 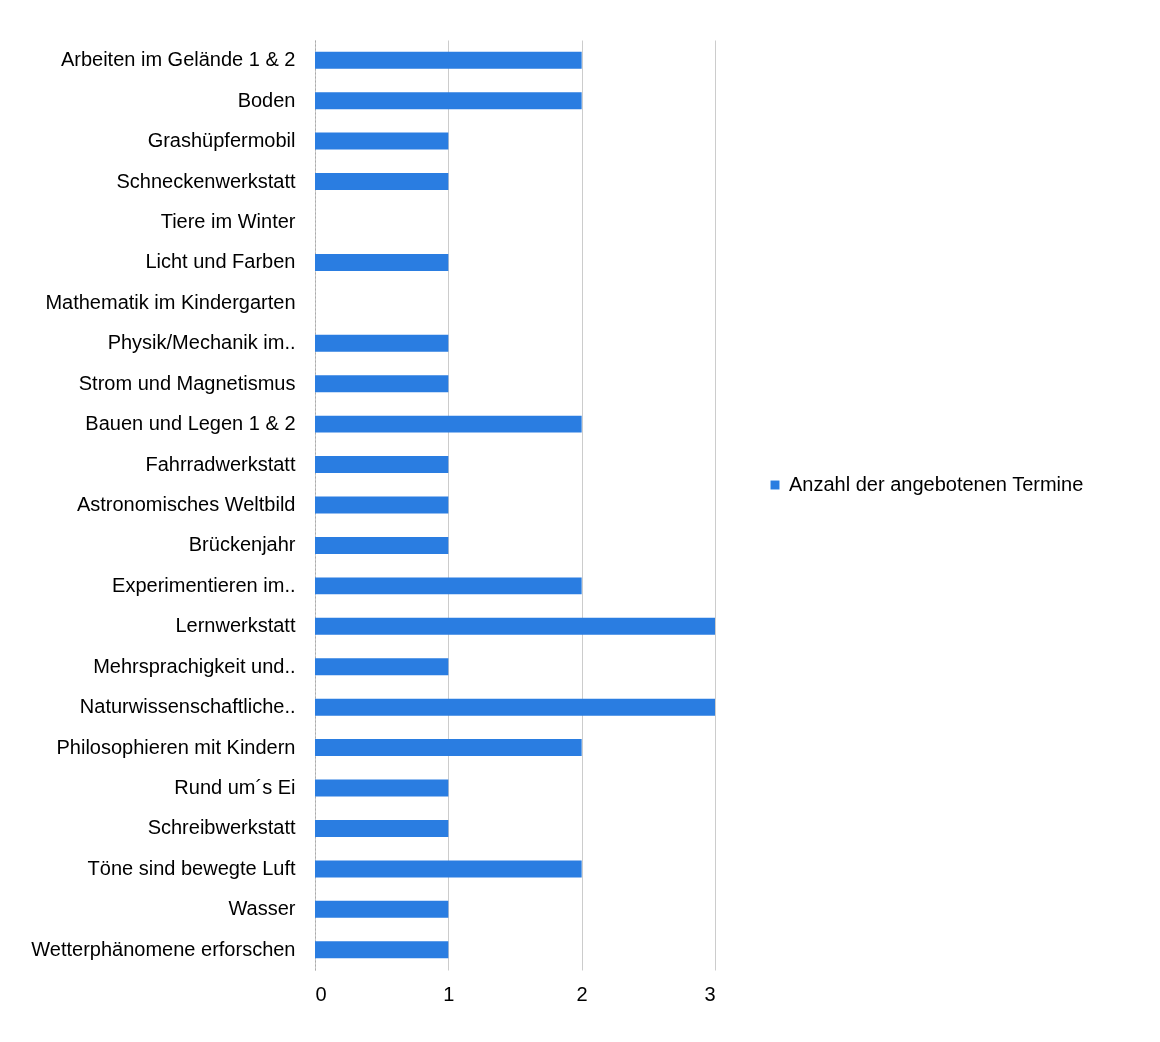 I want to click on y-tick-label: Fahrradwerkstatt, so click(x=220, y=463).